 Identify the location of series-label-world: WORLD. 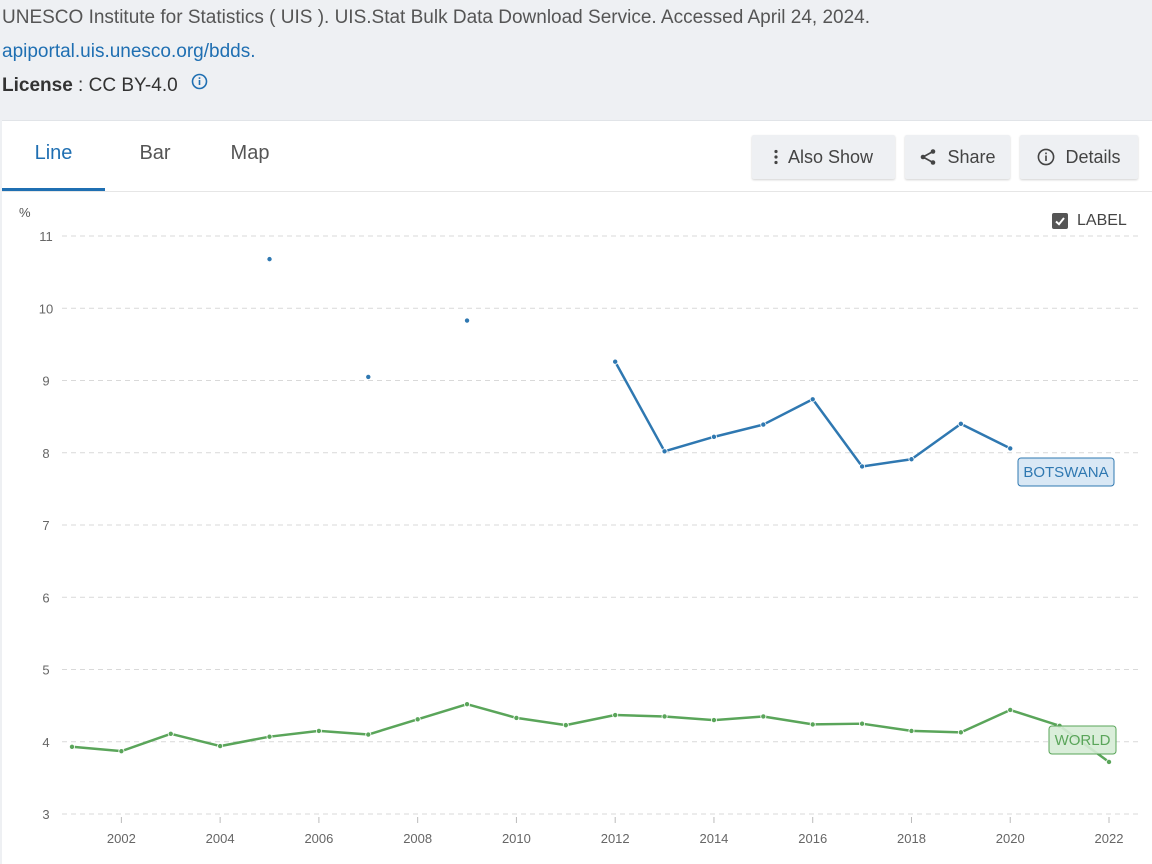
(1083, 740).